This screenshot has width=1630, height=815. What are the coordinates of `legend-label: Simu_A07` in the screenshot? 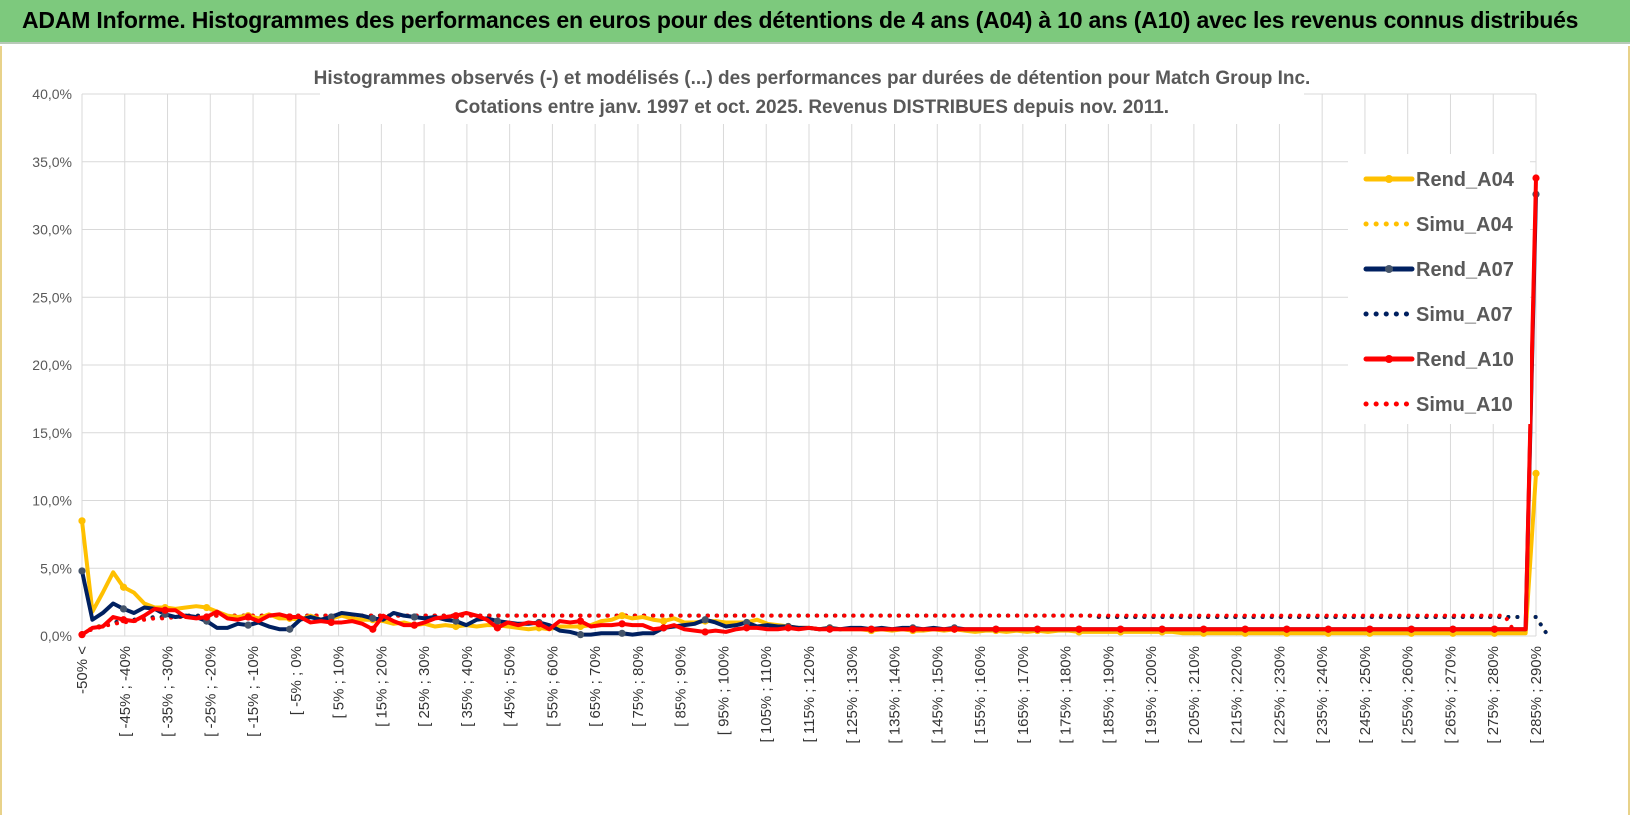 It's located at (1464, 315).